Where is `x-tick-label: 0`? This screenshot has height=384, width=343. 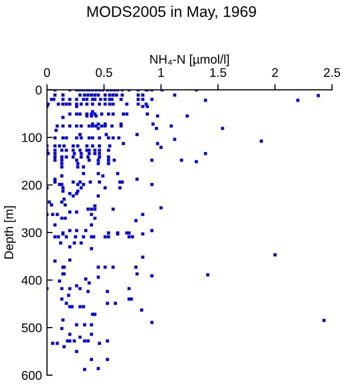
x-tick-label: 0 is located at coordinates (47, 72).